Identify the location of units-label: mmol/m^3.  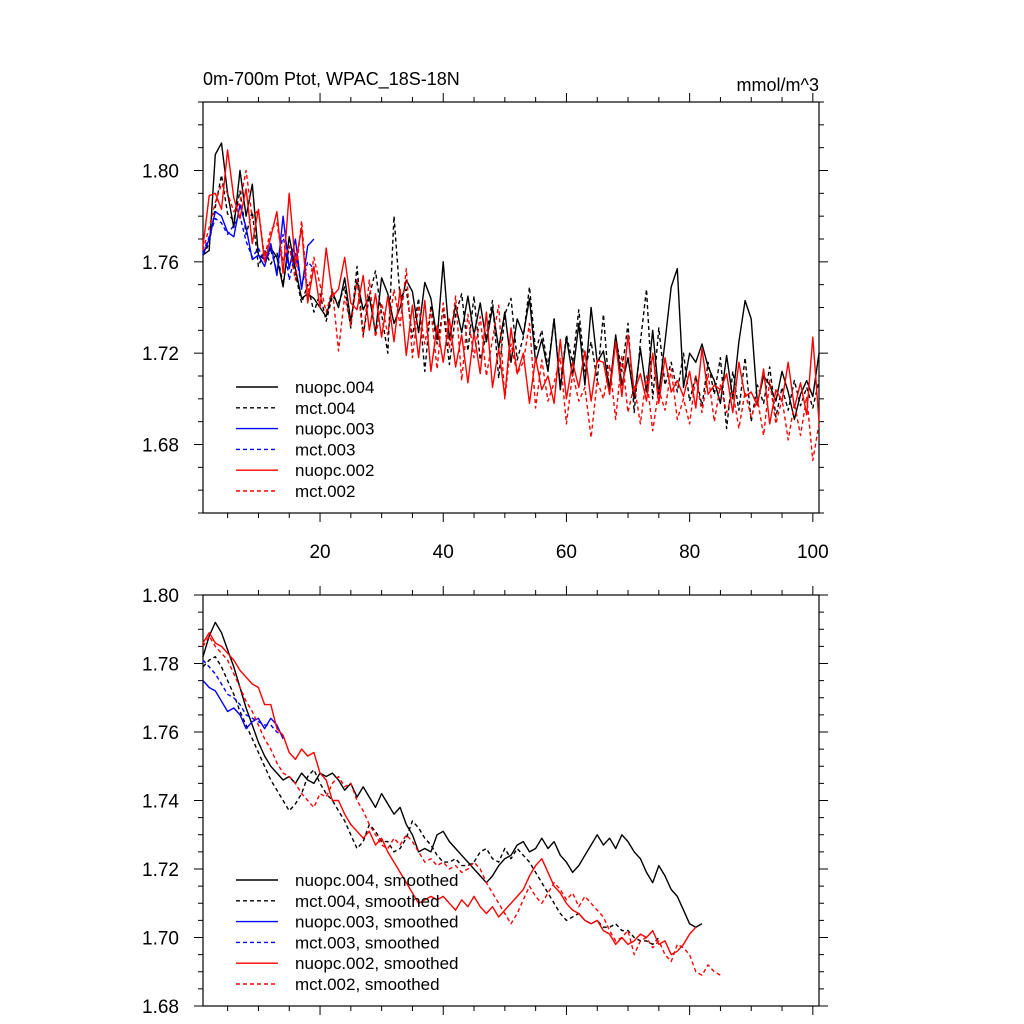
(778, 85).